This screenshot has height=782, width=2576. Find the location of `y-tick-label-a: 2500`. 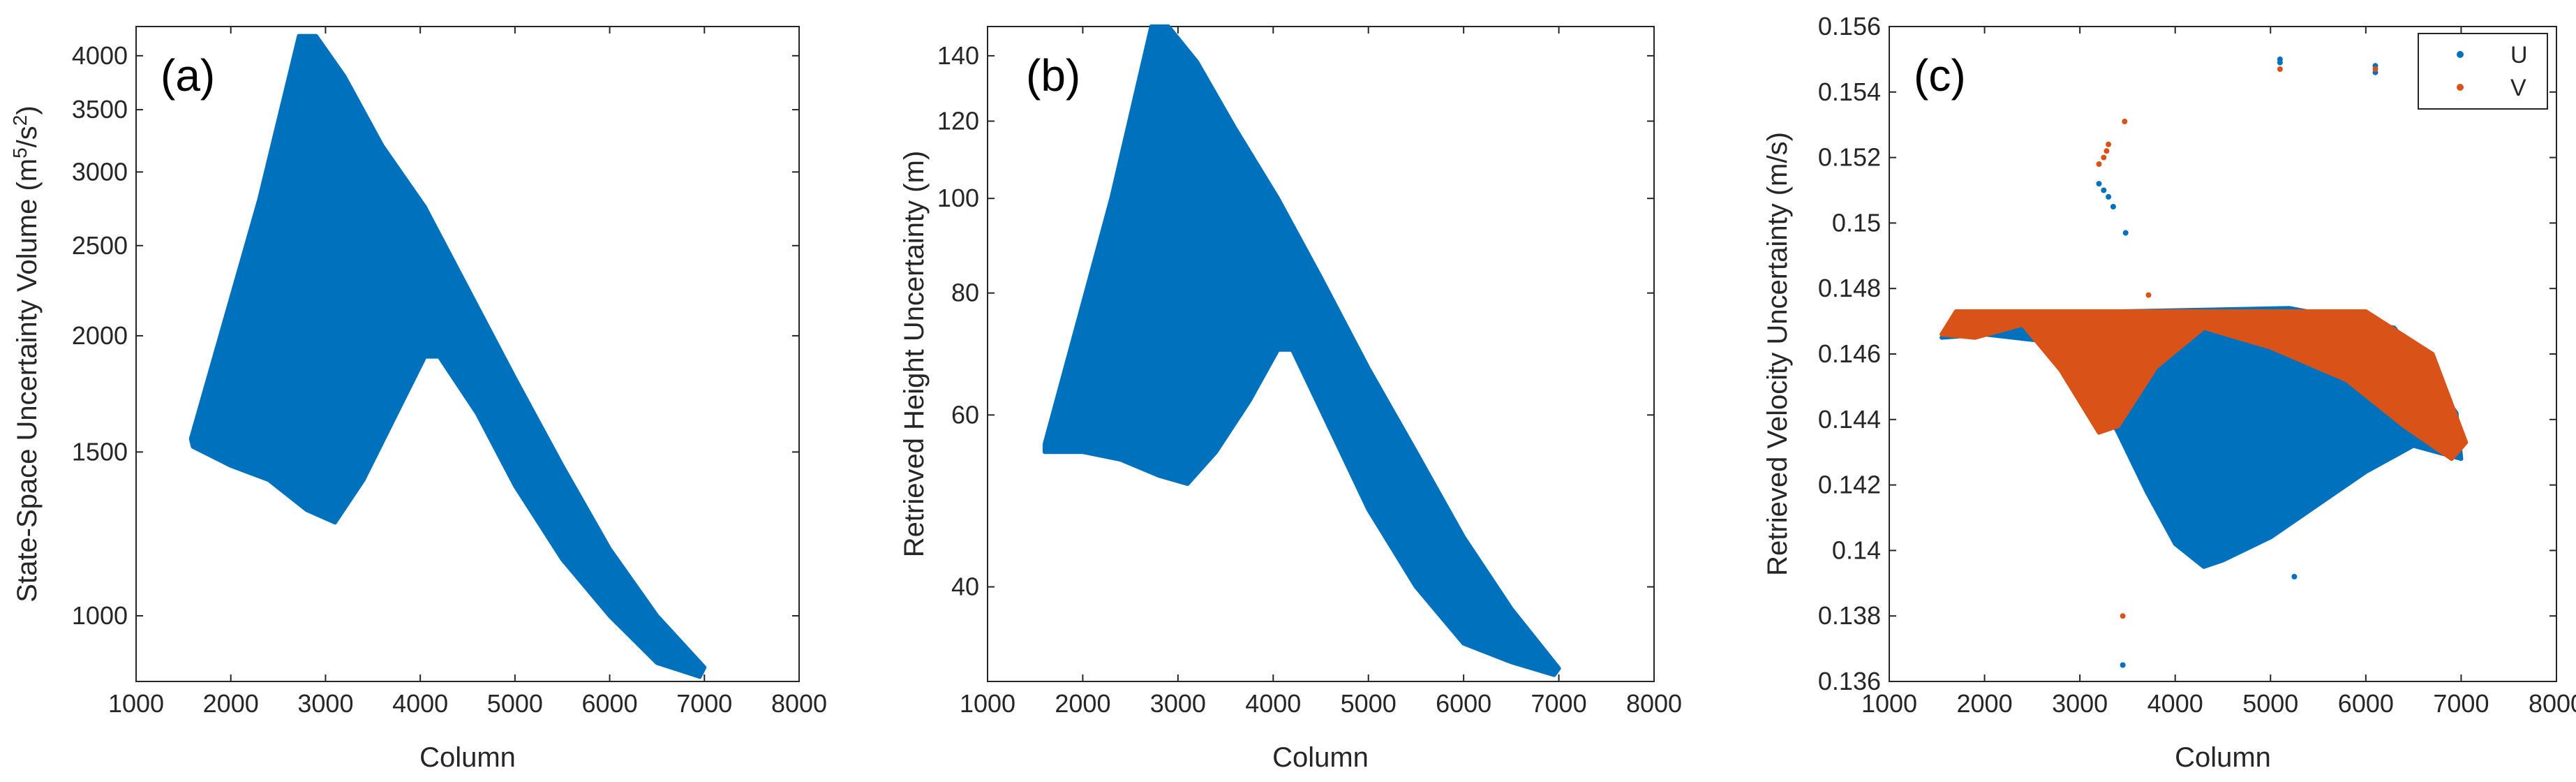

y-tick-label-a: 2500 is located at coordinates (100, 245).